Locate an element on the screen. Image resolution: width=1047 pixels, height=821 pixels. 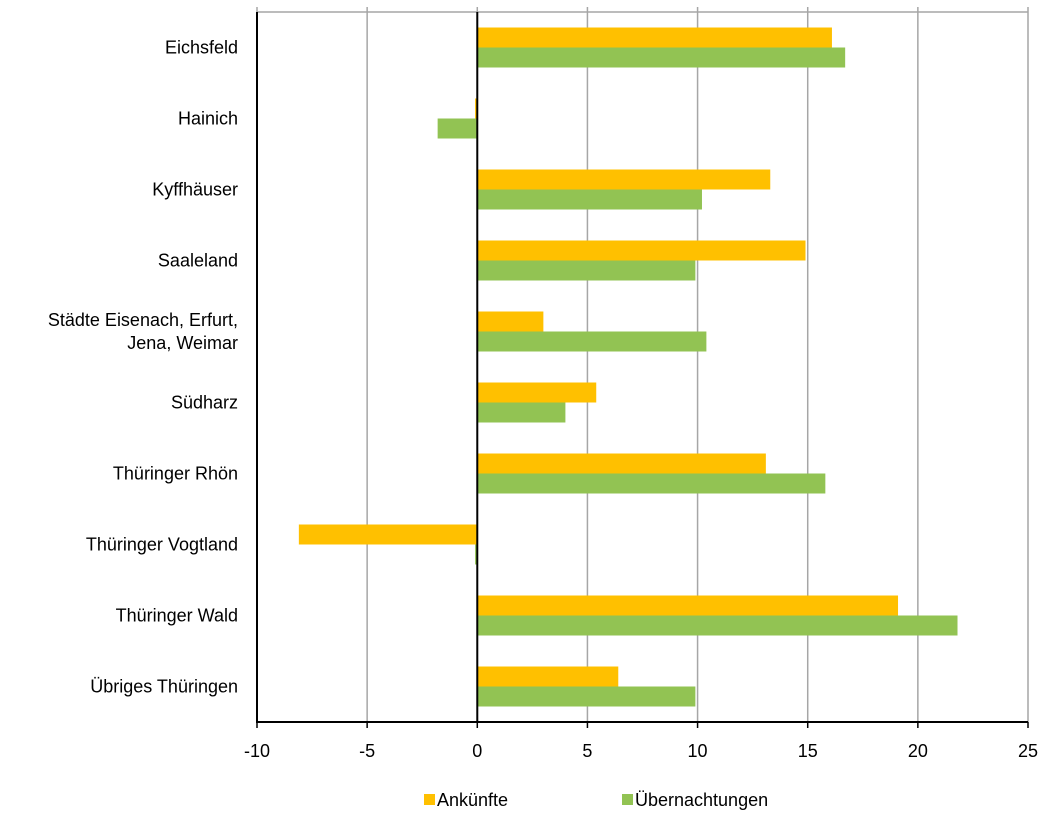
x-tick-labels: -10 -5 0 5 10 15 20 25 is located at coordinates (641, 751).